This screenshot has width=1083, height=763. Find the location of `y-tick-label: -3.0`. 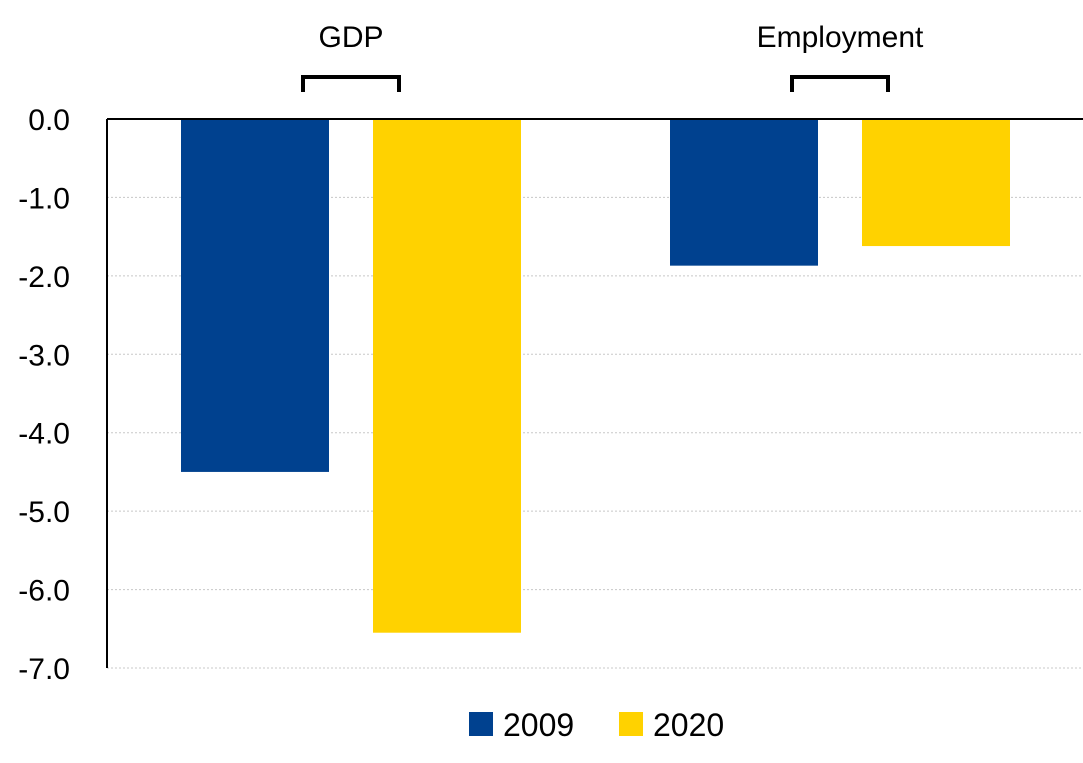

y-tick-label: -3.0 is located at coordinates (44, 355).